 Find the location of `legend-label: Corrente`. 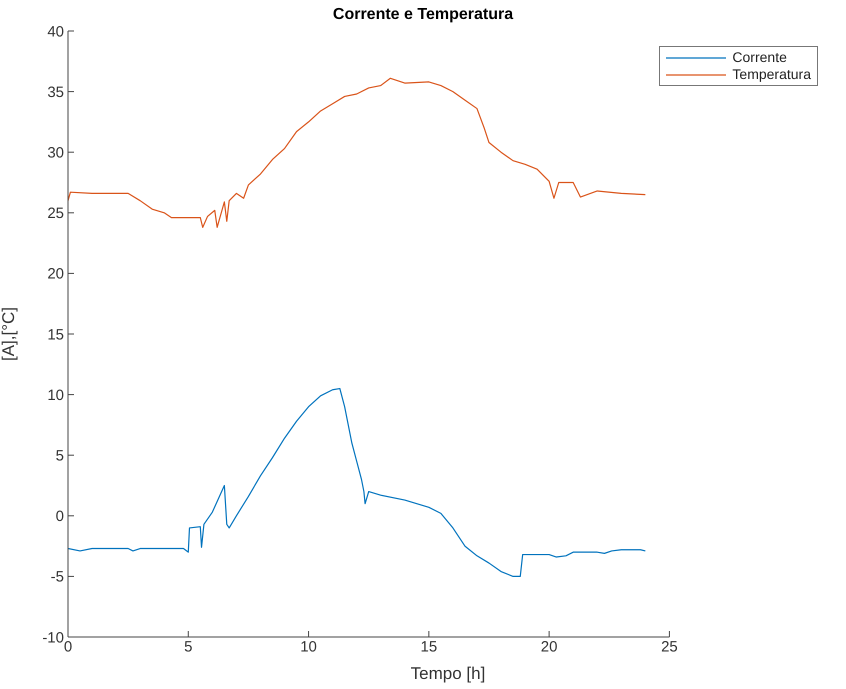

legend-label: Corrente is located at coordinates (759, 57).